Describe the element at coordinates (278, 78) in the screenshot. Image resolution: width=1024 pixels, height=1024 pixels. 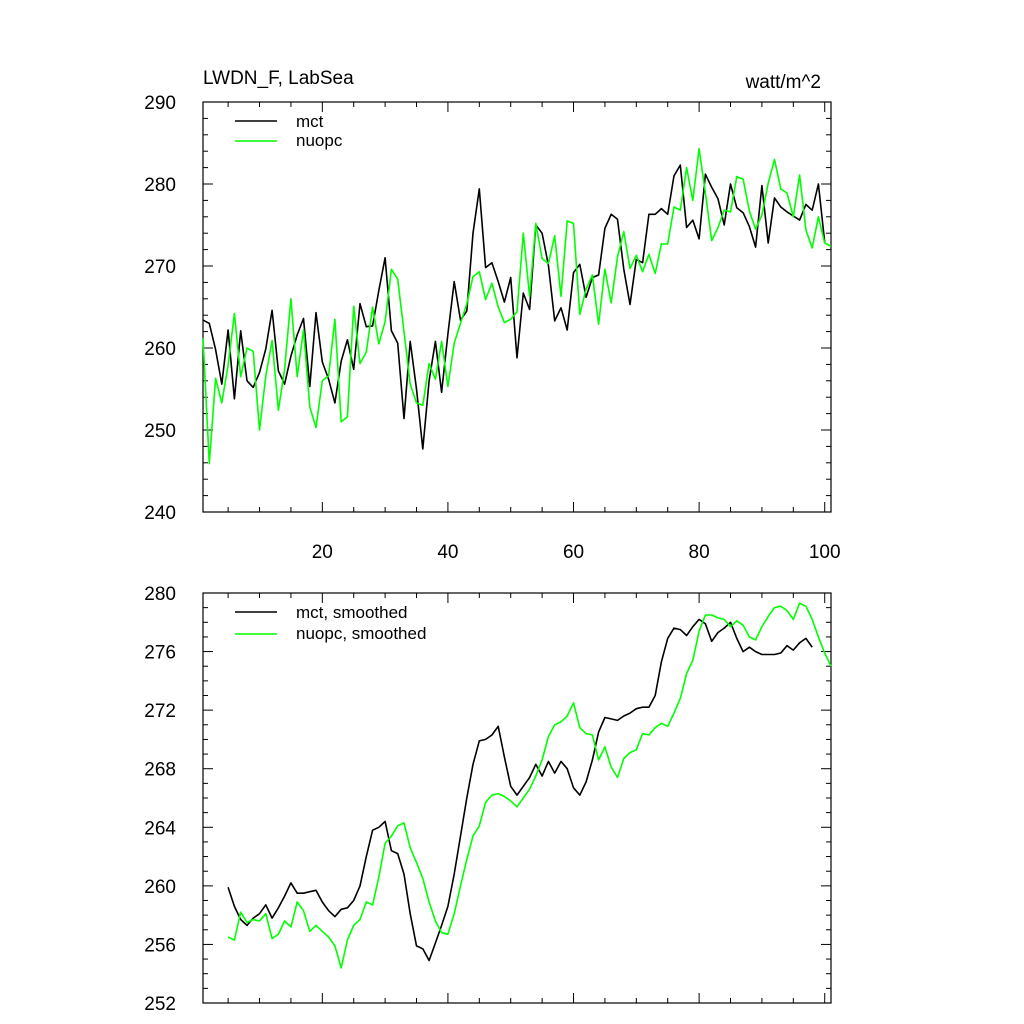
I see `chart-title: LWDN_F, LabSea` at that location.